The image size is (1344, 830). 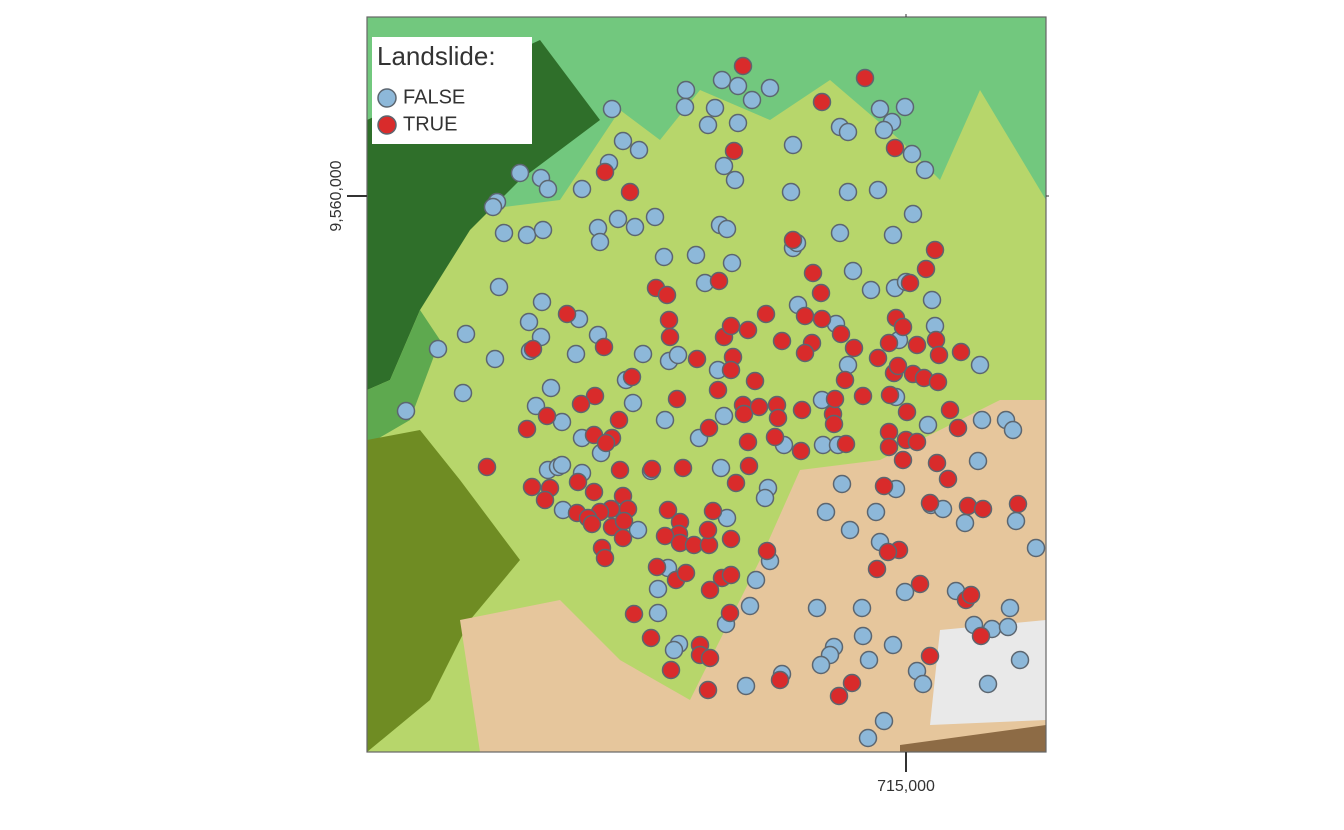 What do you see at coordinates (443, 591) in the screenshot?
I see `terrain-olive` at bounding box center [443, 591].